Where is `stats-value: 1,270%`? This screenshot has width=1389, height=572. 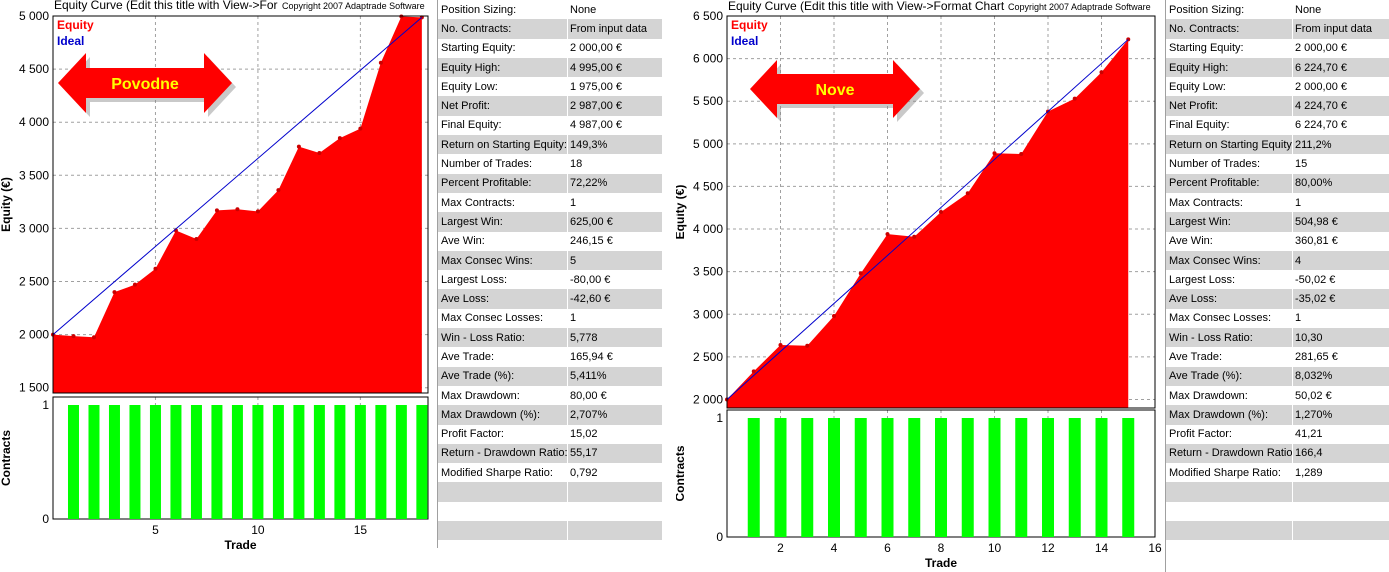 stats-value: 1,270% is located at coordinates (1314, 414).